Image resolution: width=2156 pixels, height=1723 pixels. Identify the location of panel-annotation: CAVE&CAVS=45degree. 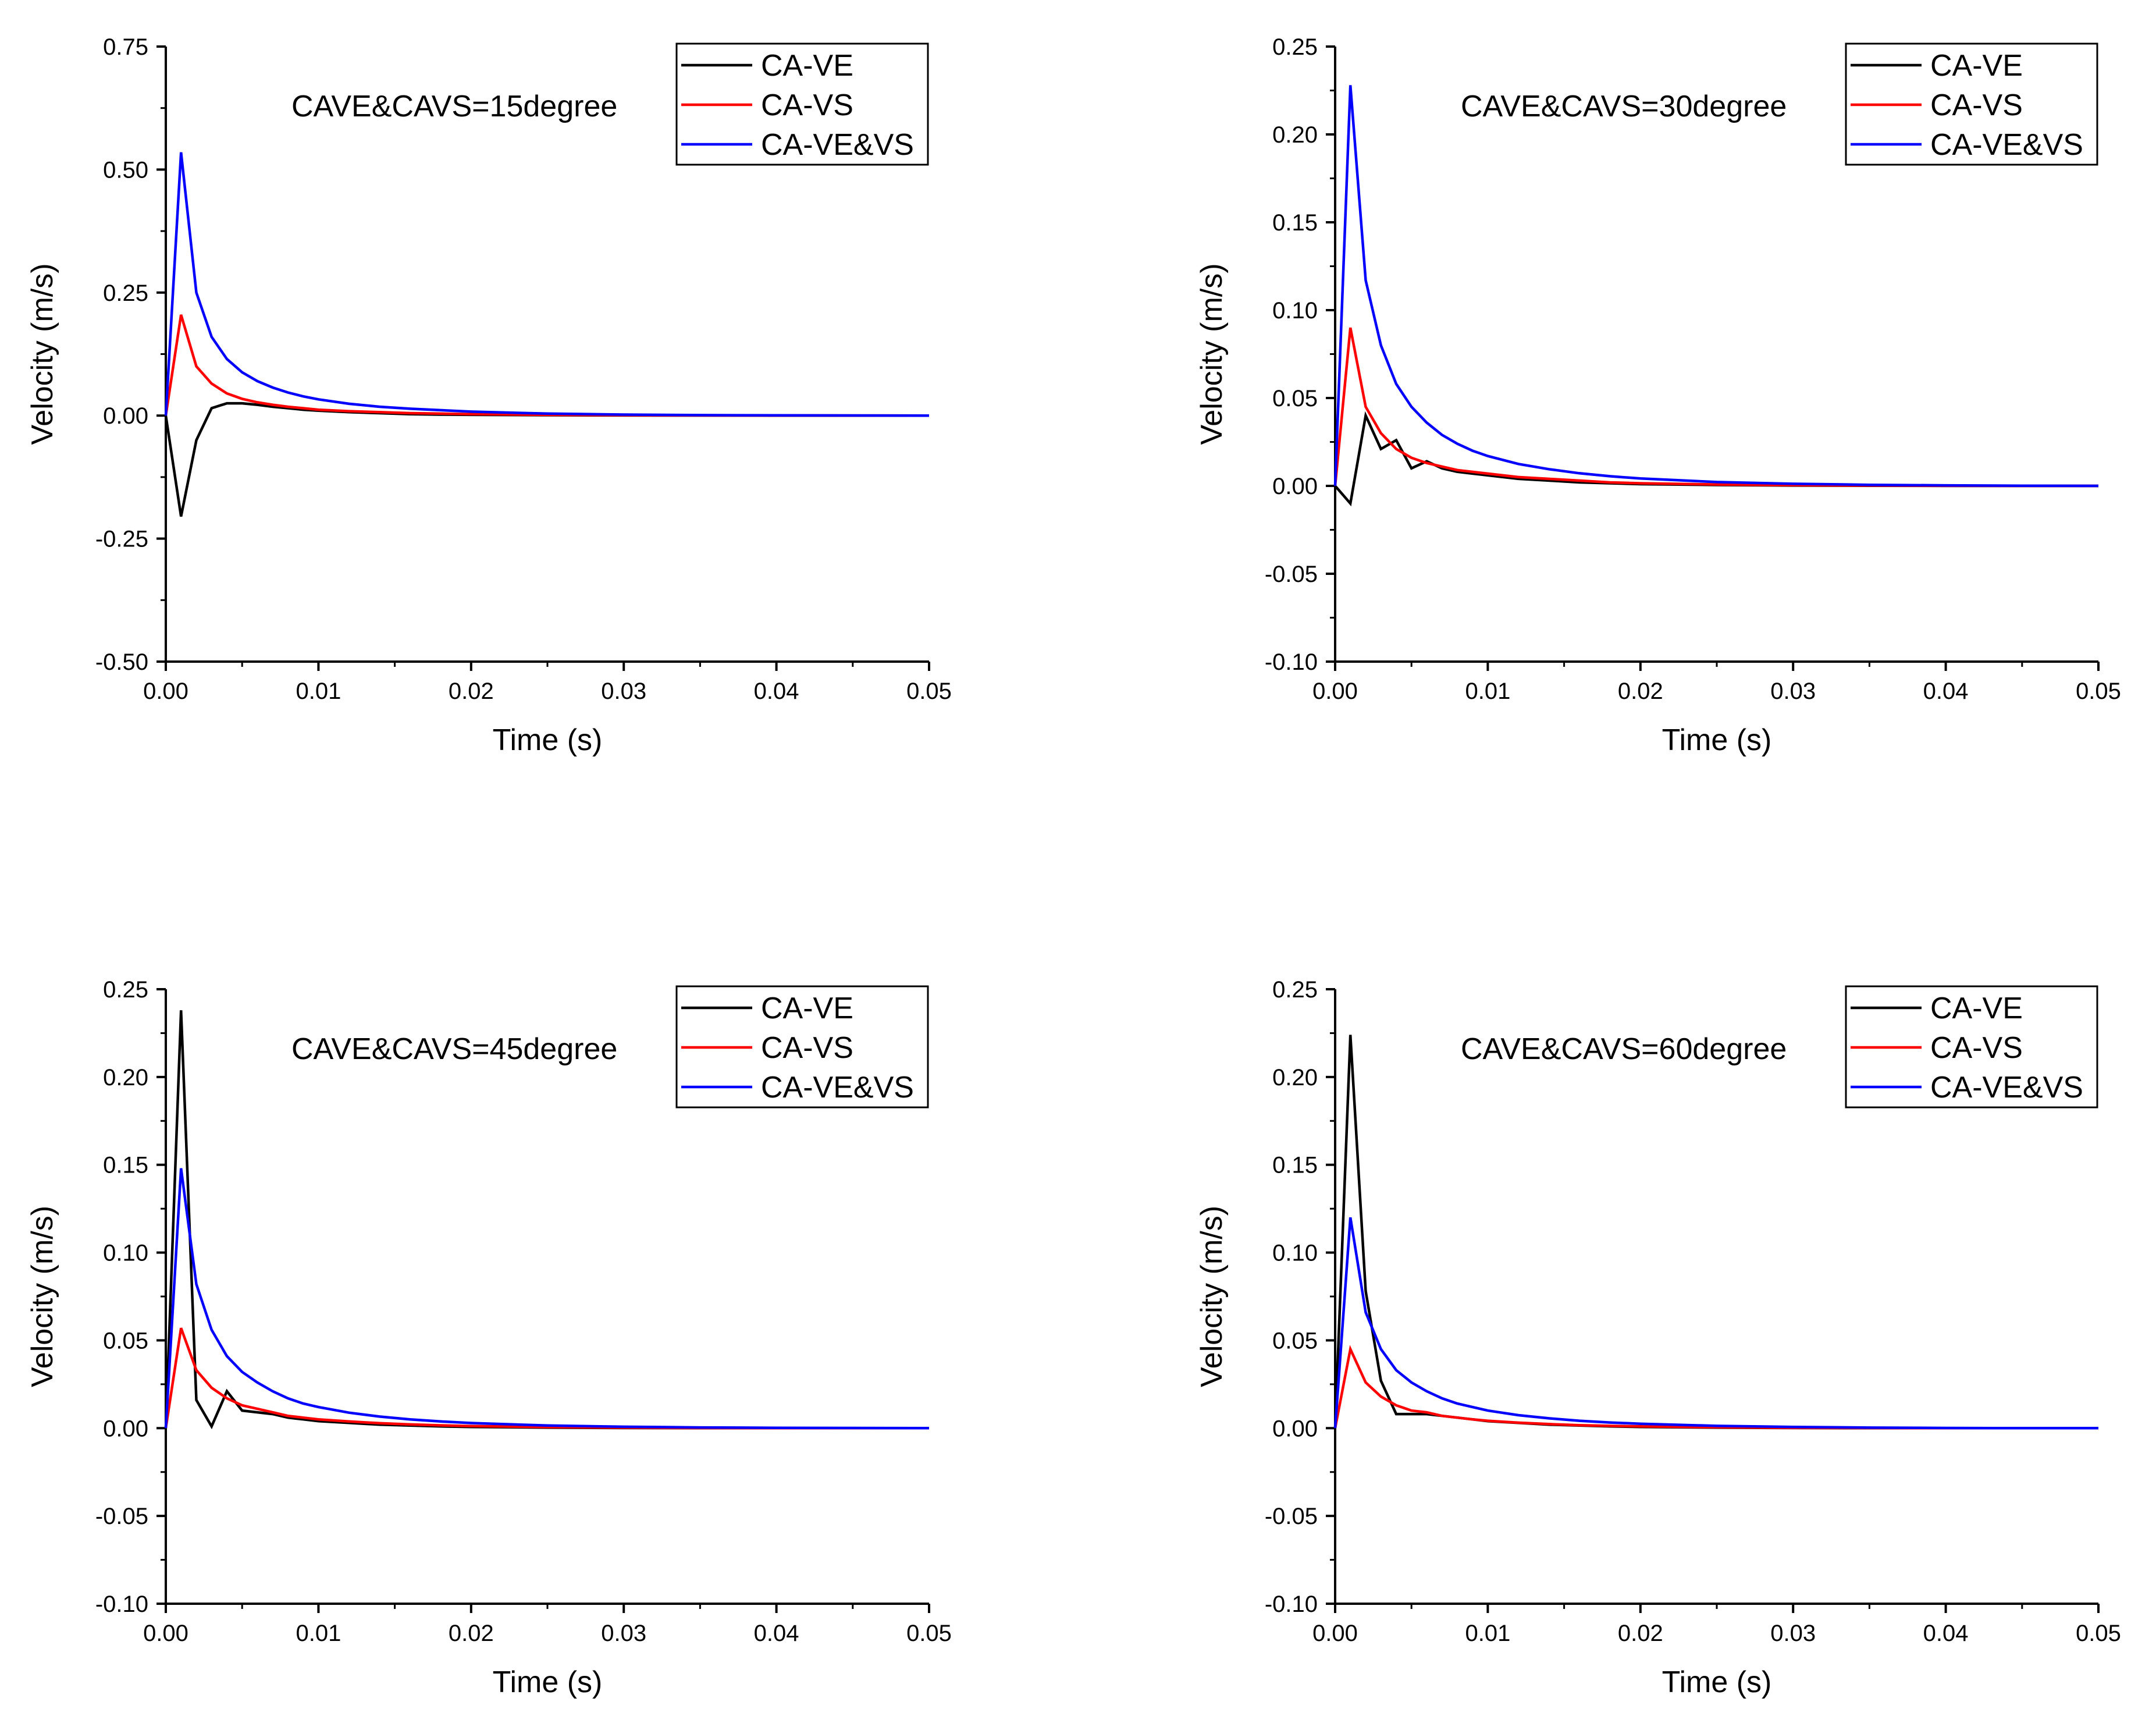
(454, 1049).